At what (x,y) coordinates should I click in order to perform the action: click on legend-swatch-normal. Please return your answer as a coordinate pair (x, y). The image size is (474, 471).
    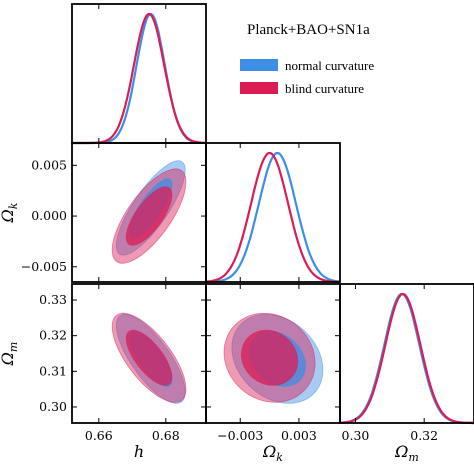
    Looking at the image, I should click on (259, 65).